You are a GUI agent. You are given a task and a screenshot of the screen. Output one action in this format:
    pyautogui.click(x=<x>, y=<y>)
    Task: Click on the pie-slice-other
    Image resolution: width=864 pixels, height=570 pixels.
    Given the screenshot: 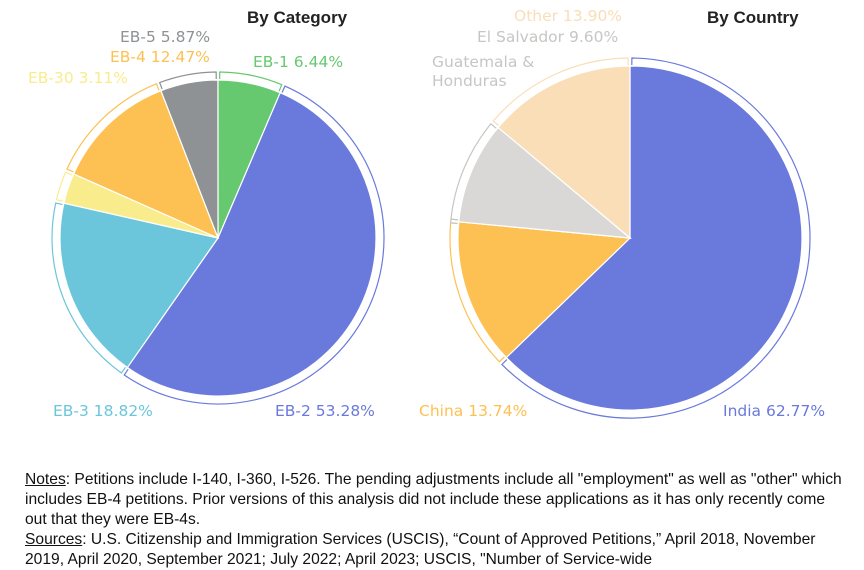 What is the action you would take?
    pyautogui.click(x=564, y=152)
    